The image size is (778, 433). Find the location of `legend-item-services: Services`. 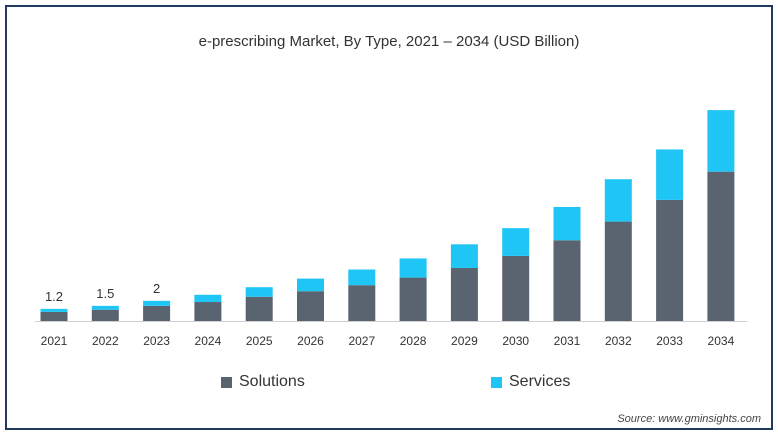

legend-item-services: Services is located at coordinates (530, 382).